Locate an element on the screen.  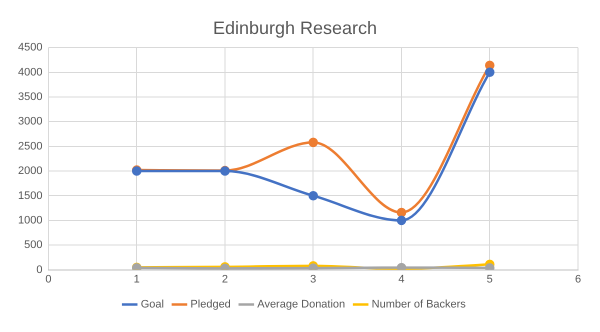
y-tick-label: 0 is located at coordinates (39, 270).